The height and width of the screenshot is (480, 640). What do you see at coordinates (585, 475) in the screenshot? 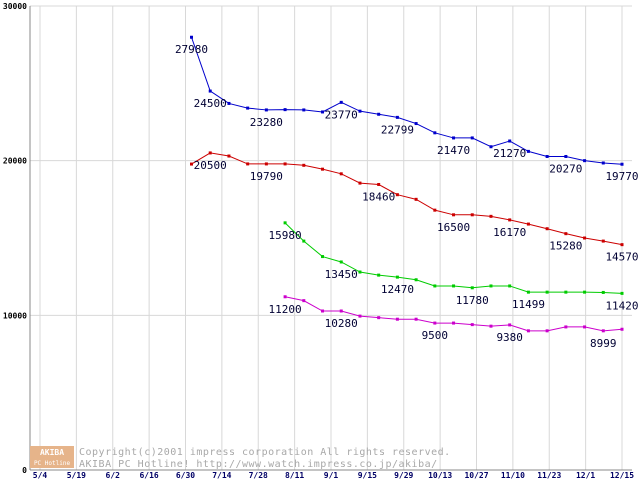
I see `x-tick-label: 12/1` at bounding box center [585, 475].